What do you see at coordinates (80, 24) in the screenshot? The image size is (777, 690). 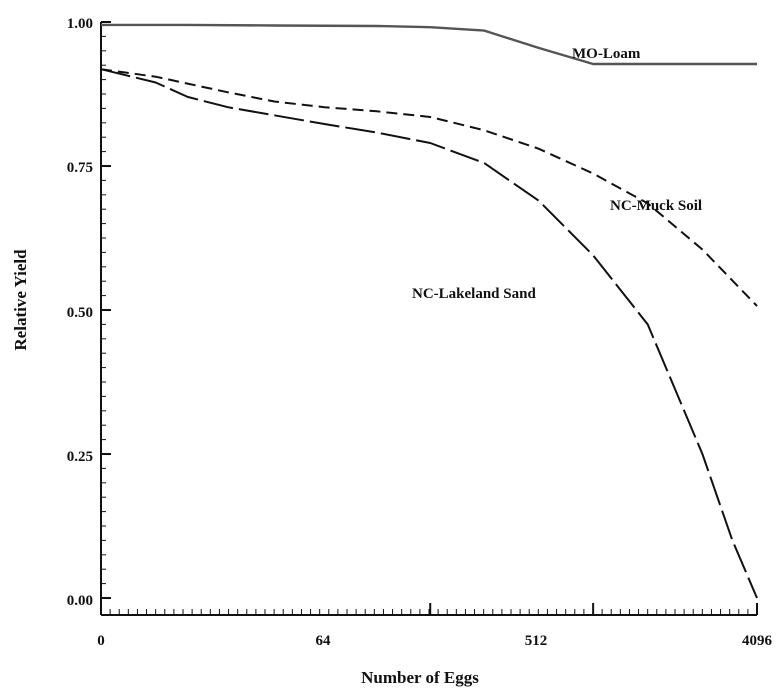 I see `y-tick-label-1.00: 1.00` at bounding box center [80, 24].